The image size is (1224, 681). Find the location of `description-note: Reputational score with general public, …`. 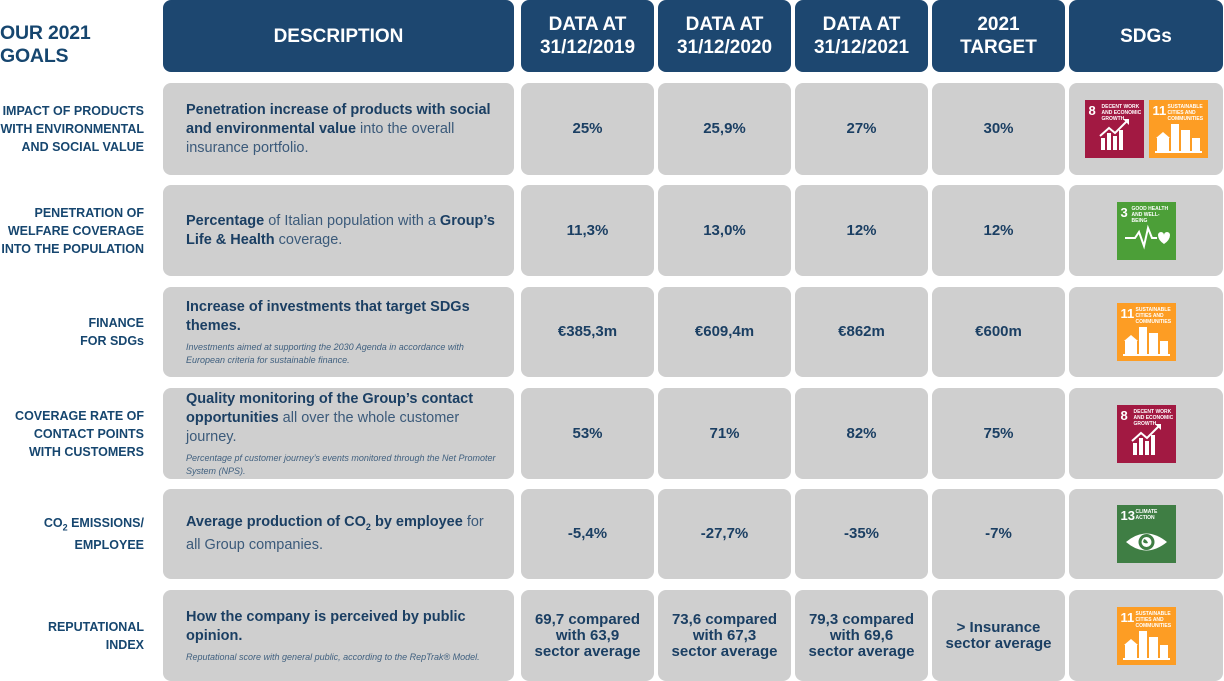

description-note: Reputational score with general public, … is located at coordinates (333, 656).